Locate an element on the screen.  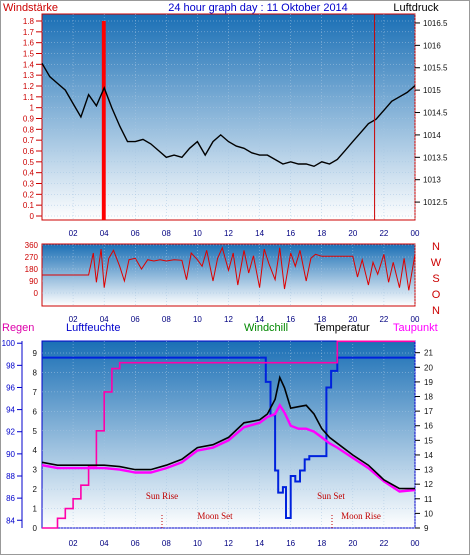
temperature-tick-label: 13 is located at coordinates (428, 470).